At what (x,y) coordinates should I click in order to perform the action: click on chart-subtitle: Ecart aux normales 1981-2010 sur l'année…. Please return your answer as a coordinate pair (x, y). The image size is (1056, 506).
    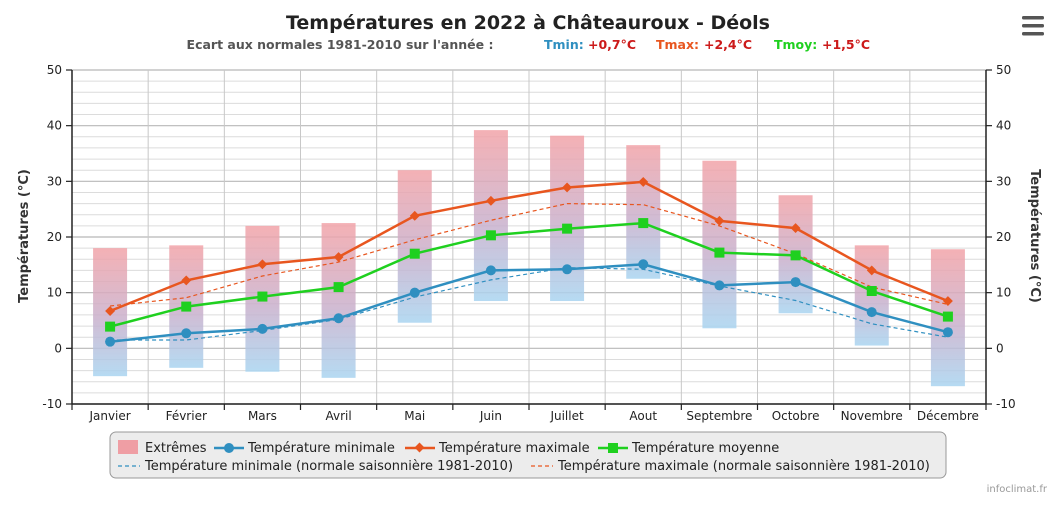
    Looking at the image, I should click on (529, 44).